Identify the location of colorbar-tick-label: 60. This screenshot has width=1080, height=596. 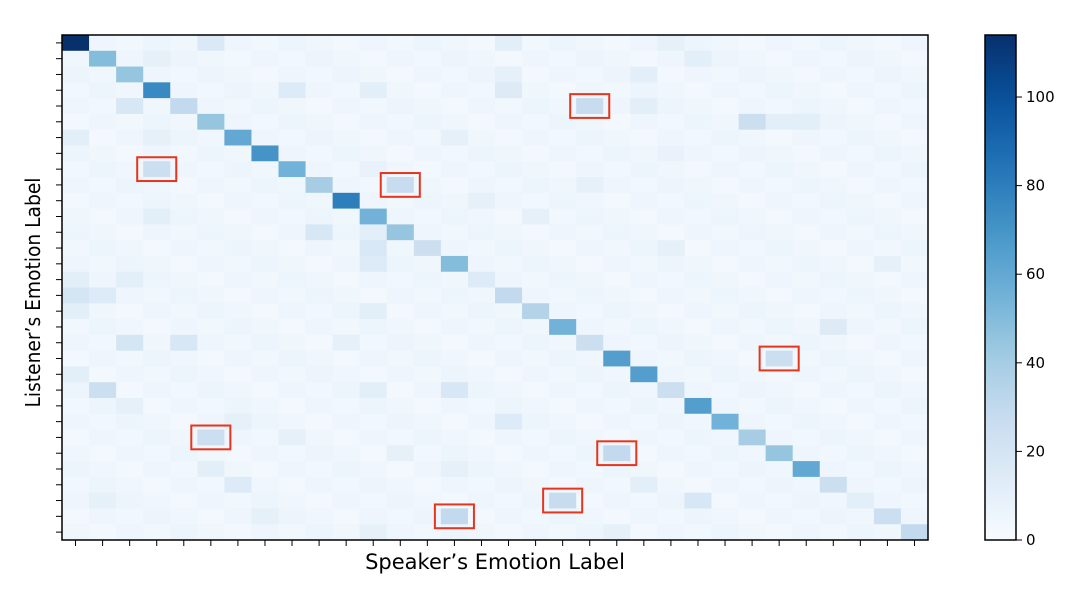
(1035, 274).